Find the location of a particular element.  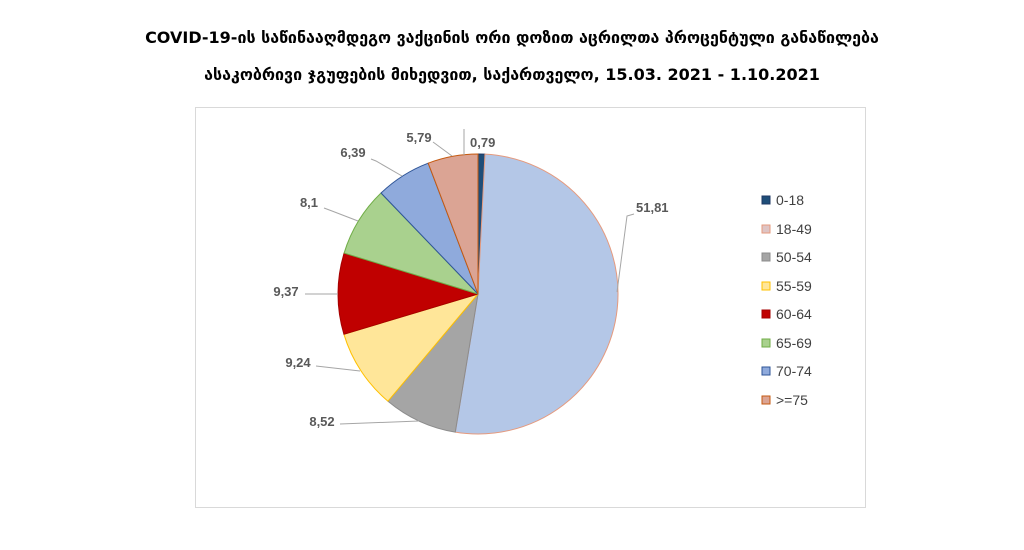

legend-item-65-69: 65-69 is located at coordinates (786, 343).